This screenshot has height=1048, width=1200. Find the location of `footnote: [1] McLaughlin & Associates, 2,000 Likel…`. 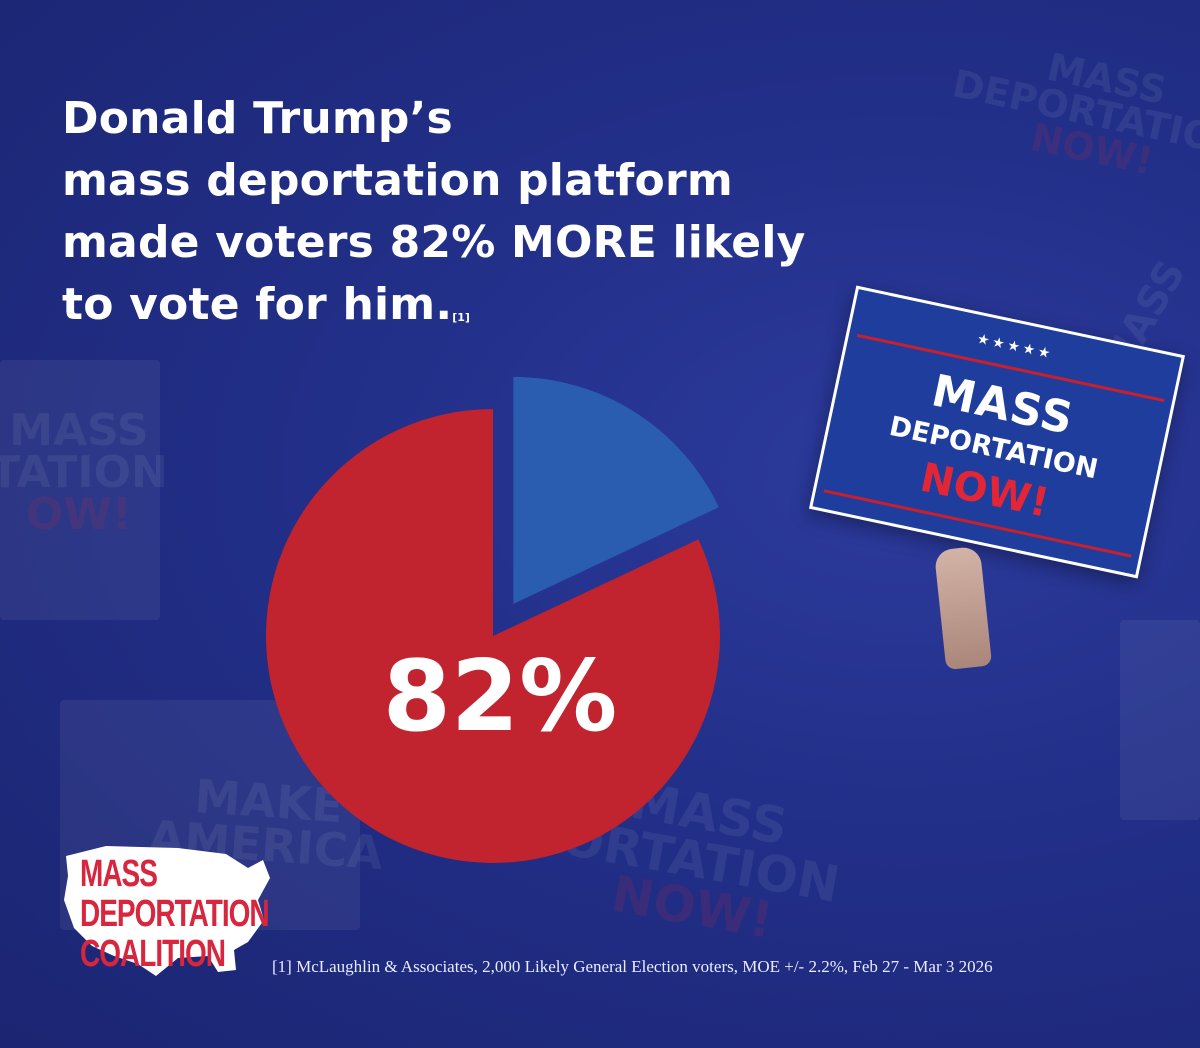

footnote: [1] McLaughlin & Associates, 2,000 Likel… is located at coordinates (632, 966).